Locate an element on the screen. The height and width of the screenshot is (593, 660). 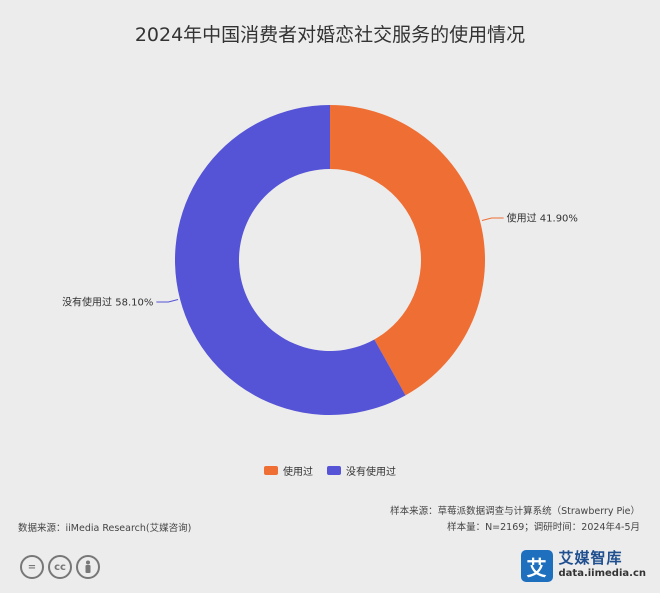
leader-line-not-used is located at coordinates (167, 301).